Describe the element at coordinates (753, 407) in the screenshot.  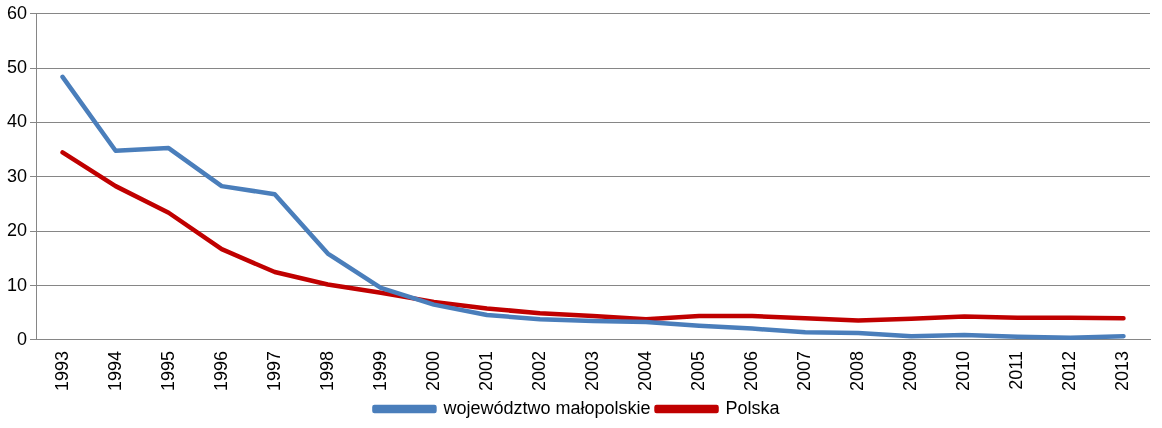
I see `legend-label: Polska` at that location.